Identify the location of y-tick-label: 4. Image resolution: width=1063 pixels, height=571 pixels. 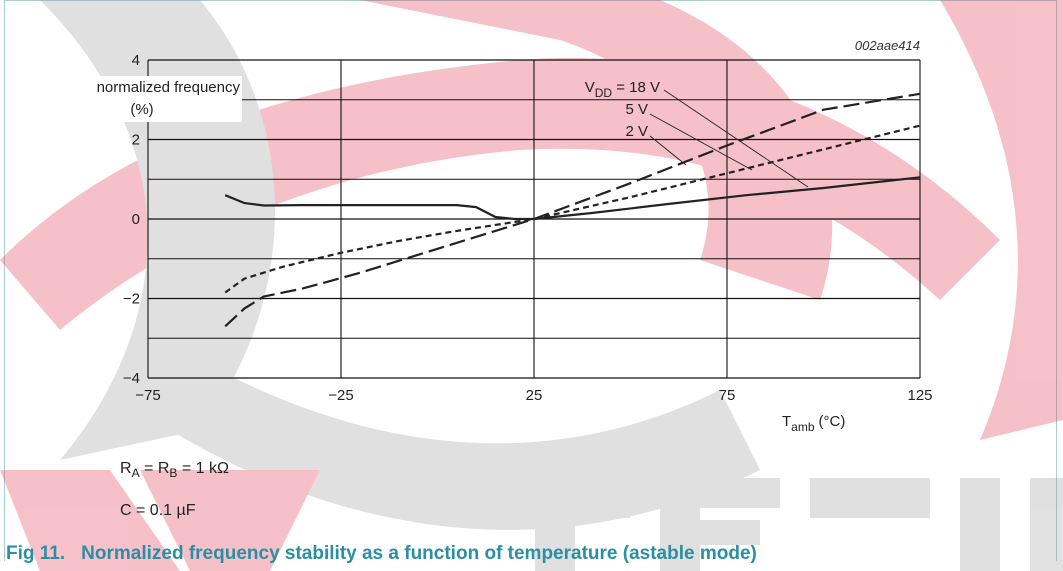
(136, 60).